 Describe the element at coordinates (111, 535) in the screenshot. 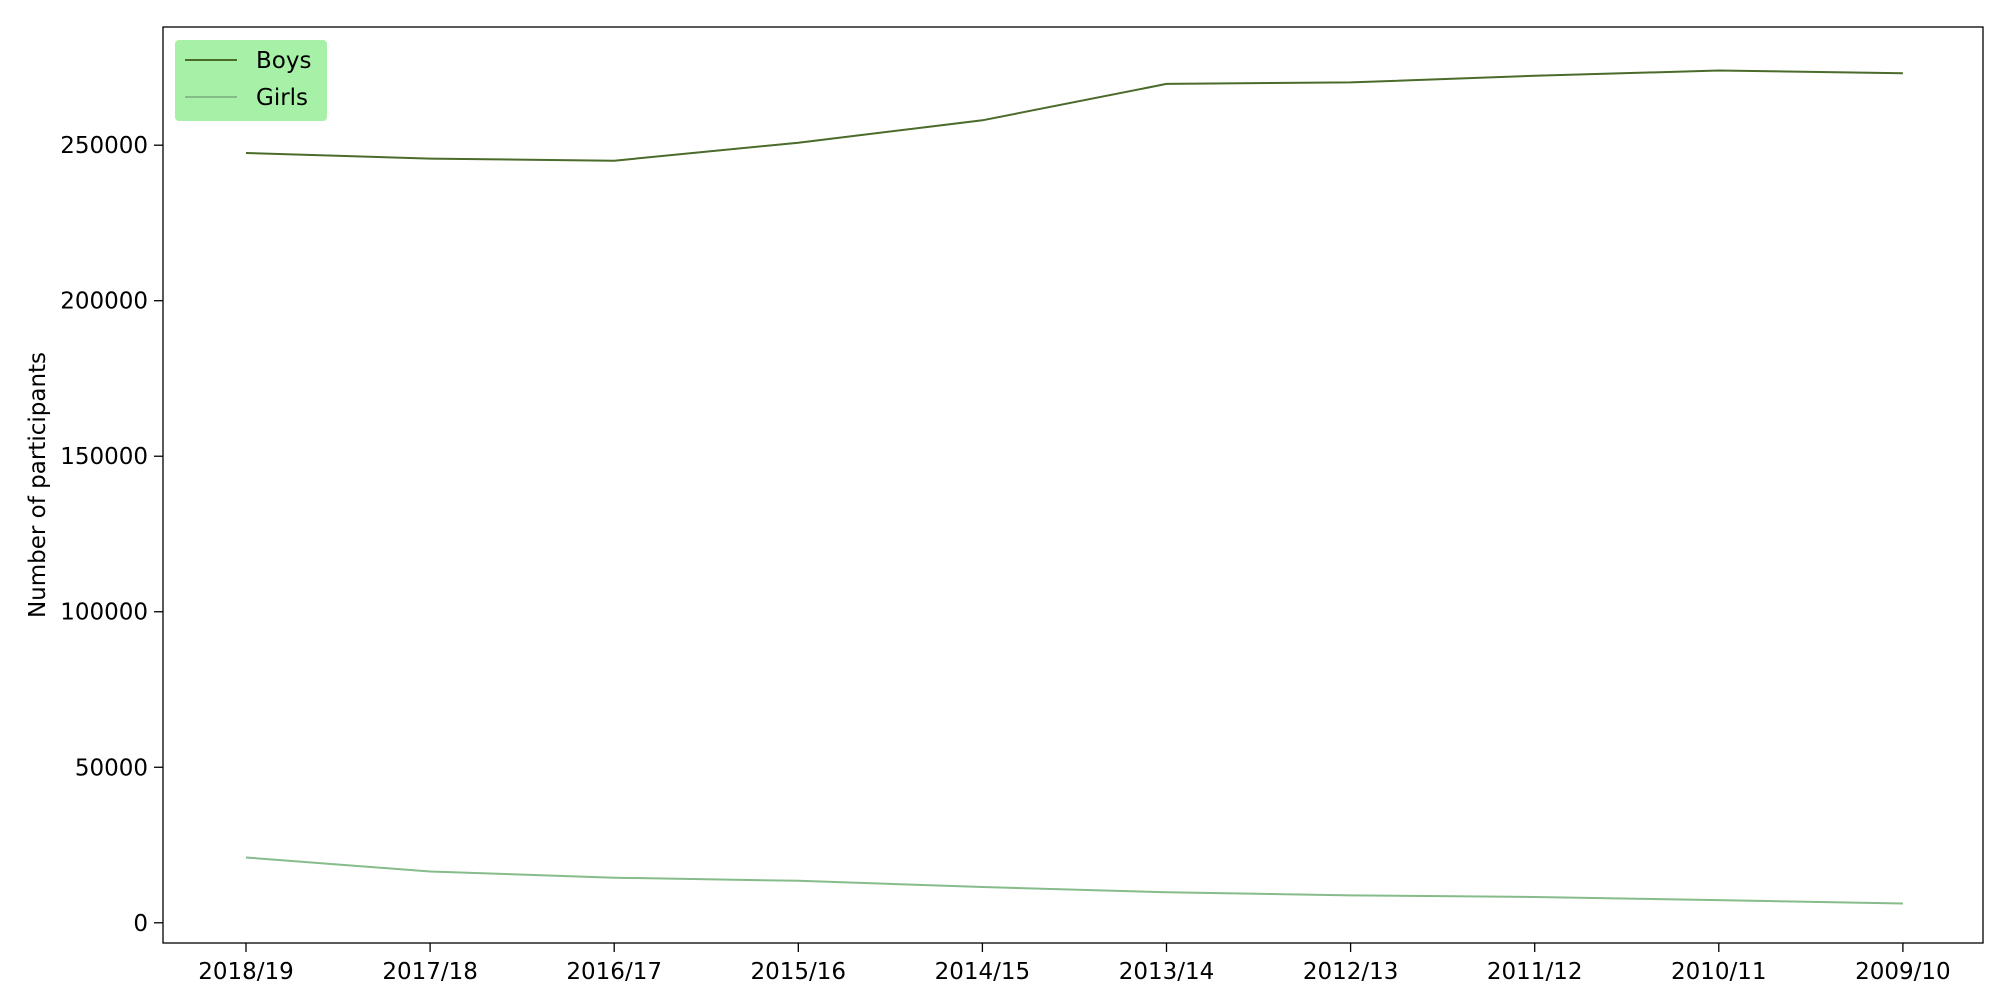

I see `y-axis: 0 50000 100000 150000 200000 250000` at that location.